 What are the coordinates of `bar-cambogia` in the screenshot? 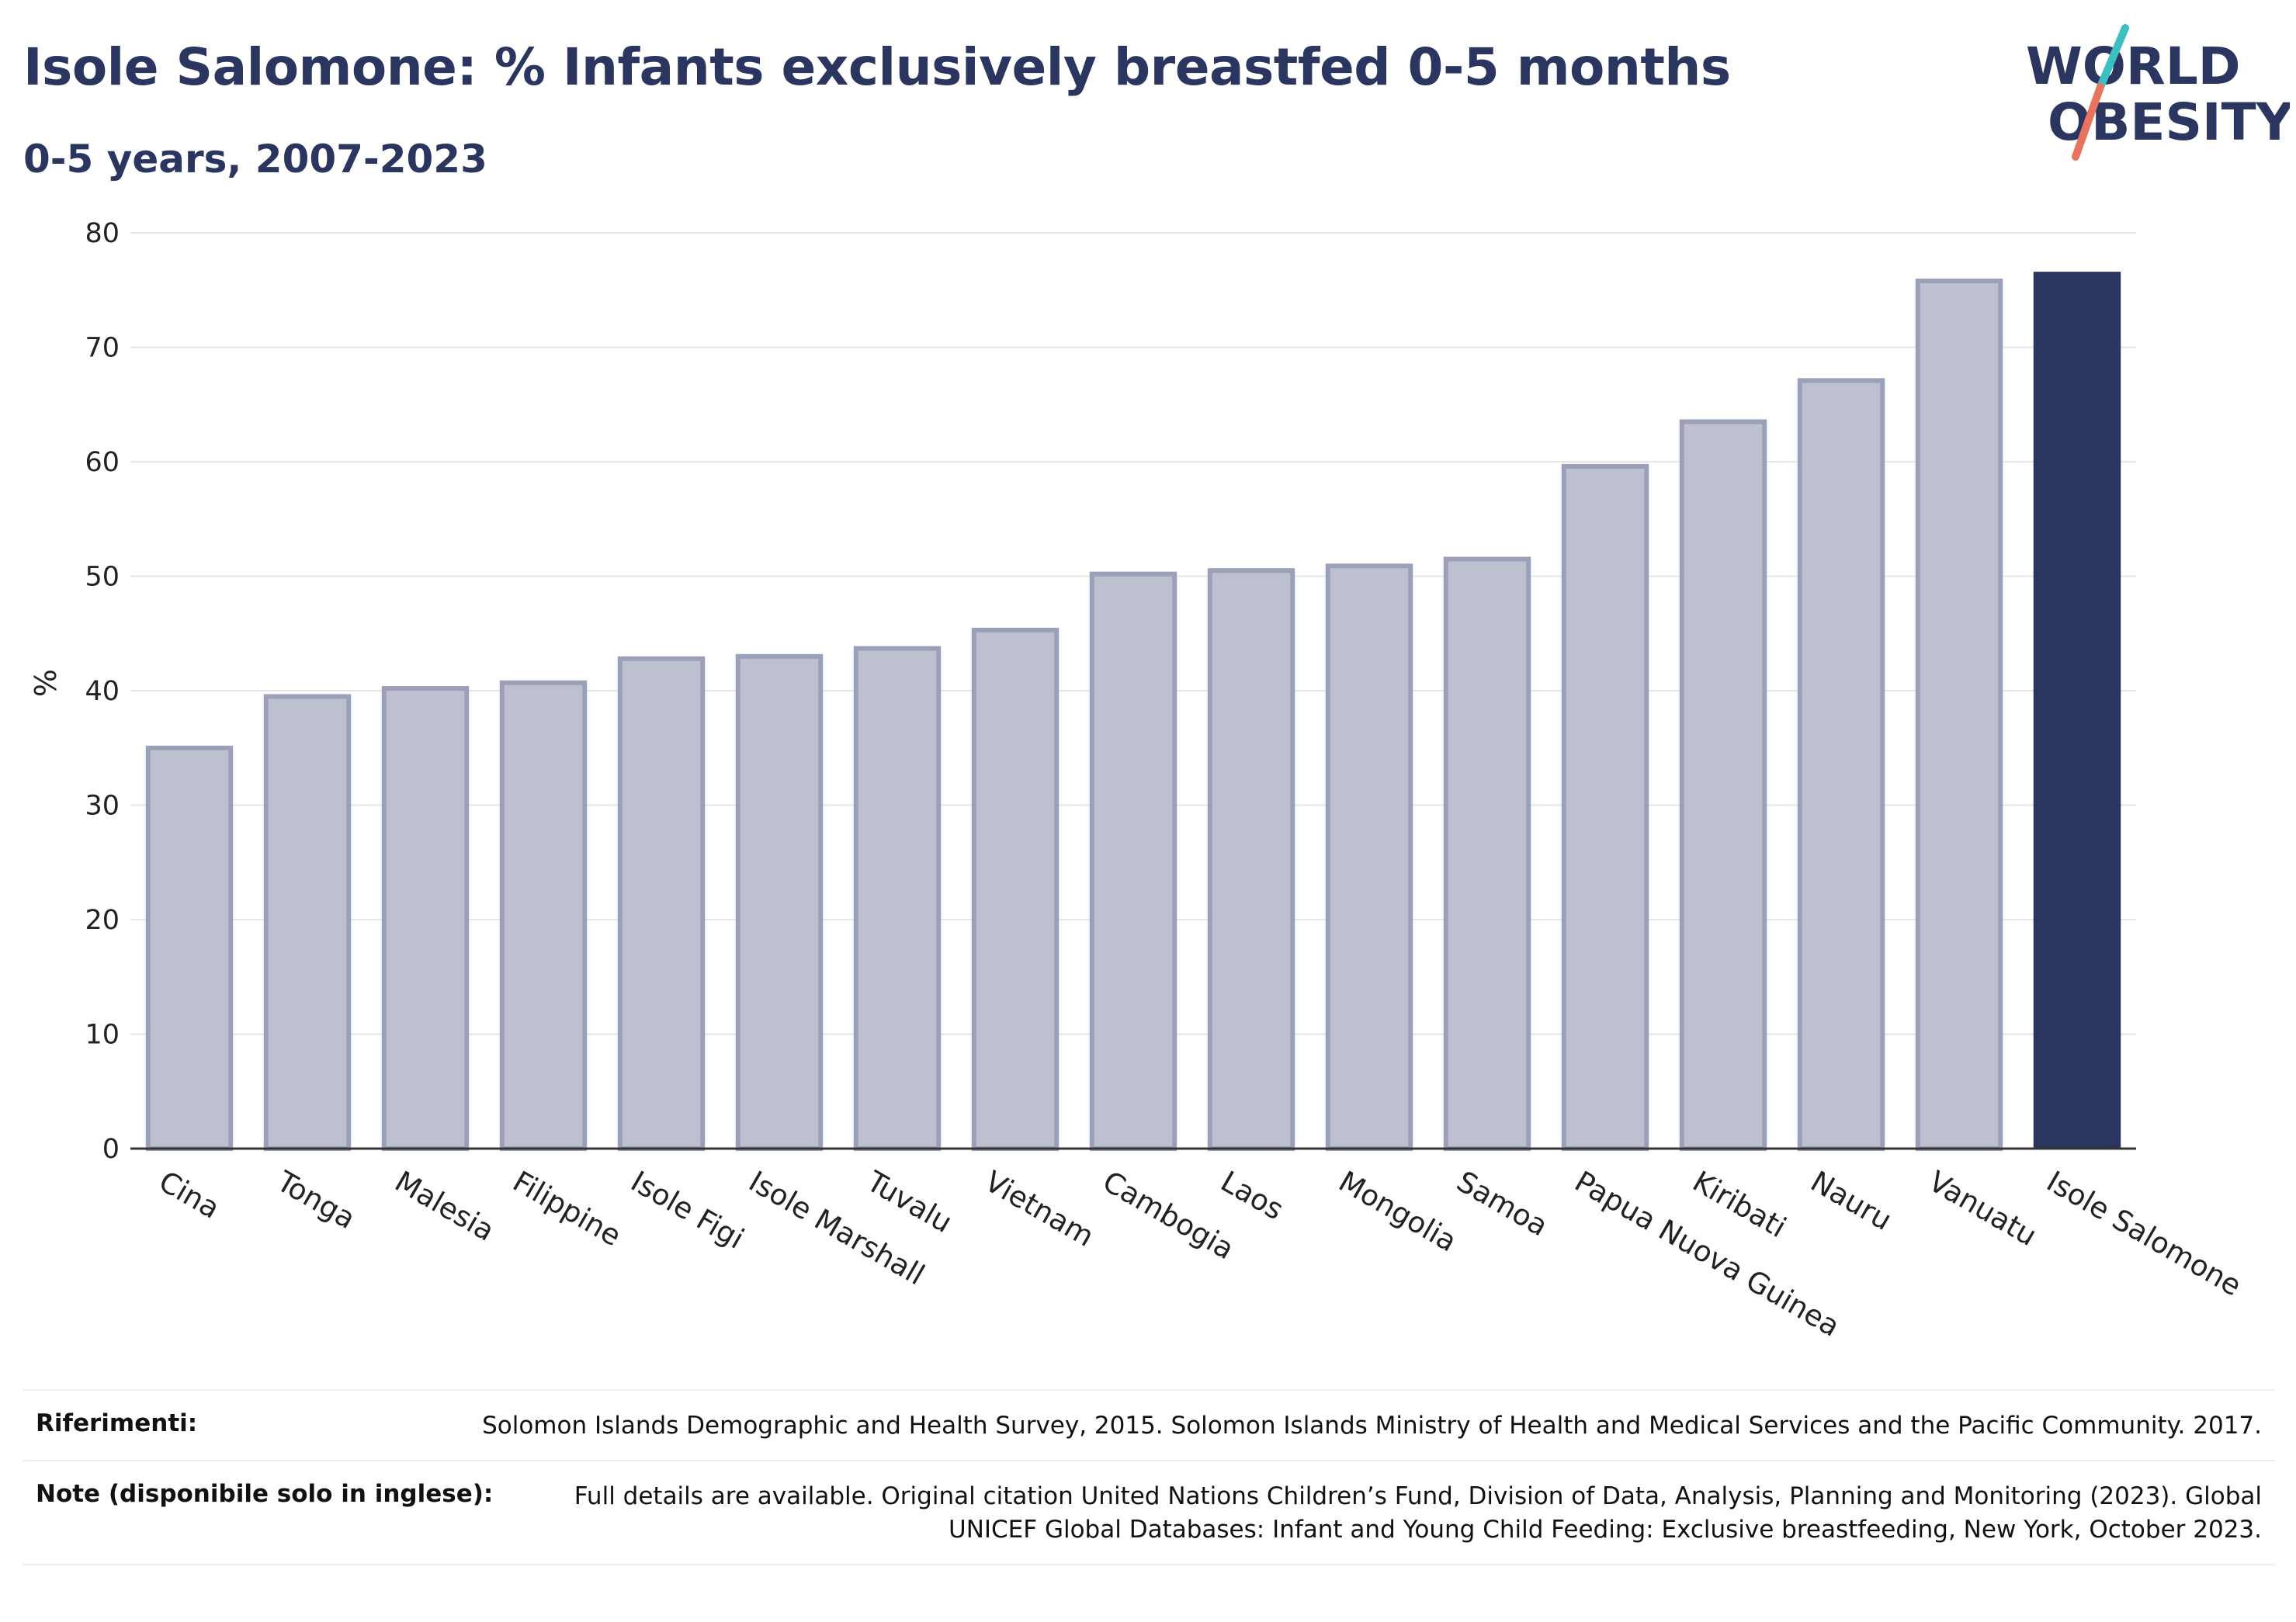 It's located at (1133, 861).